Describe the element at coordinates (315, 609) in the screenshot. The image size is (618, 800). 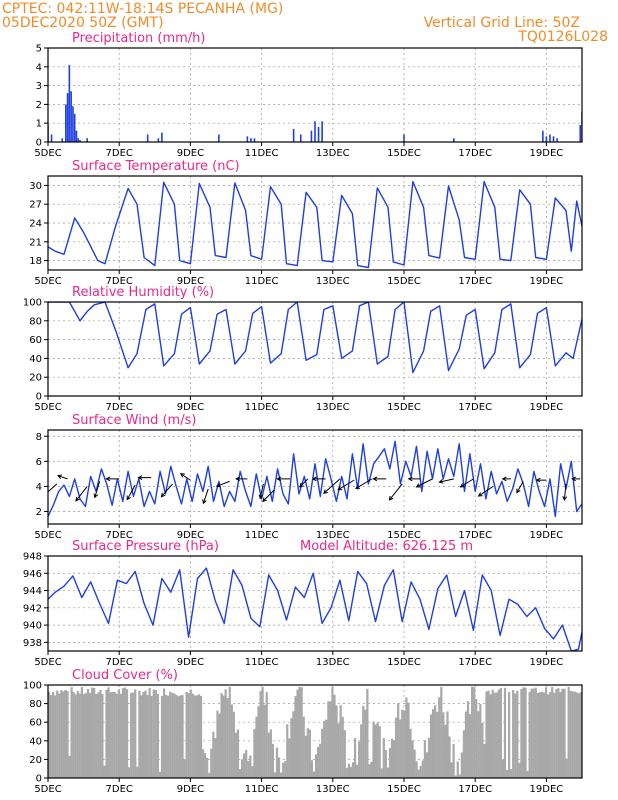
I see `plot-pressure` at that location.